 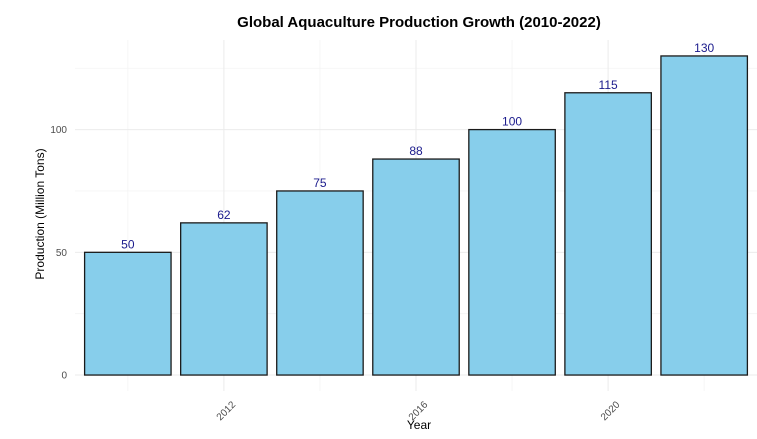 What do you see at coordinates (512, 122) in the screenshot?
I see `data-label-2018: 100` at bounding box center [512, 122].